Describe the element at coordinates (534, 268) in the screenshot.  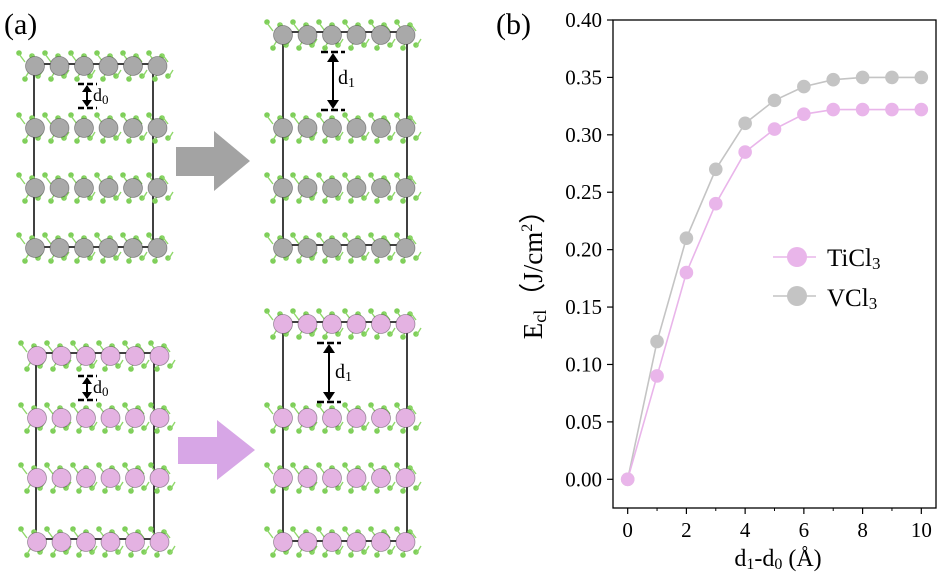
I see `y-axis-label: Ecl（J/cm2）` at that location.